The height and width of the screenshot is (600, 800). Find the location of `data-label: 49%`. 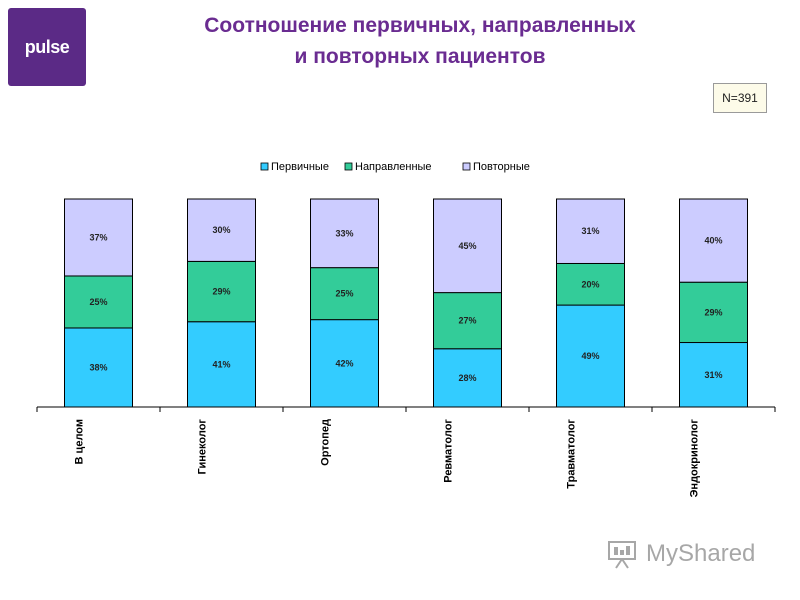

data-label: 49% is located at coordinates (590, 356).